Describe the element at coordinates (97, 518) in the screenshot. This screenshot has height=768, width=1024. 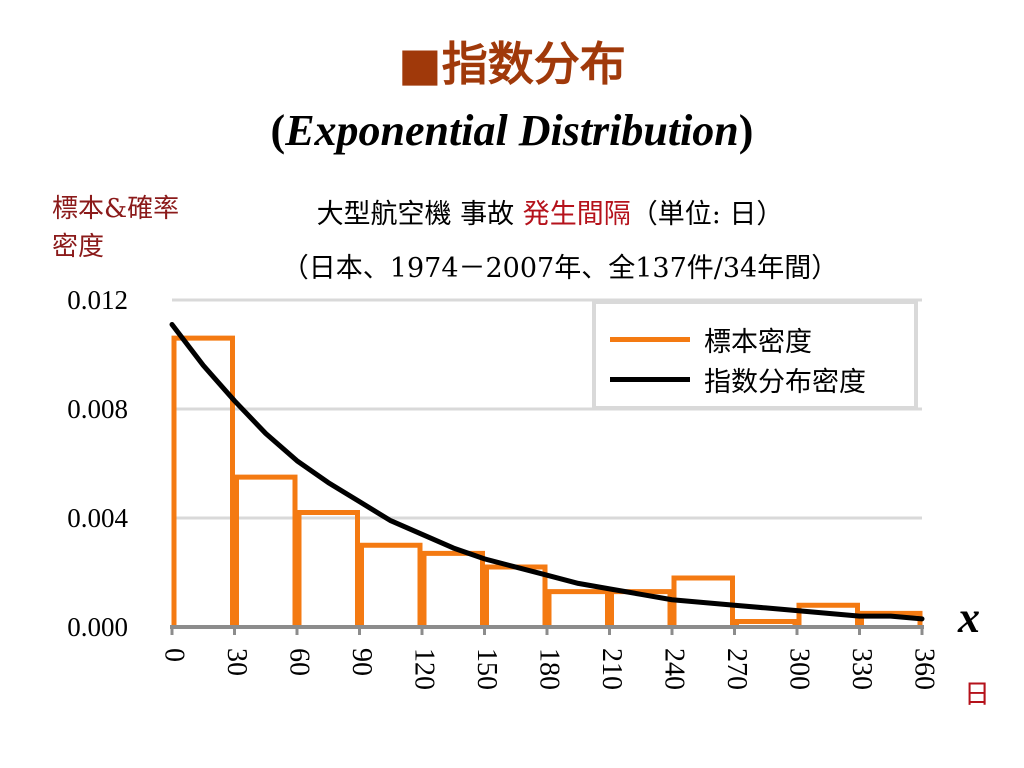
I see `y-tick-label: 0.004` at that location.